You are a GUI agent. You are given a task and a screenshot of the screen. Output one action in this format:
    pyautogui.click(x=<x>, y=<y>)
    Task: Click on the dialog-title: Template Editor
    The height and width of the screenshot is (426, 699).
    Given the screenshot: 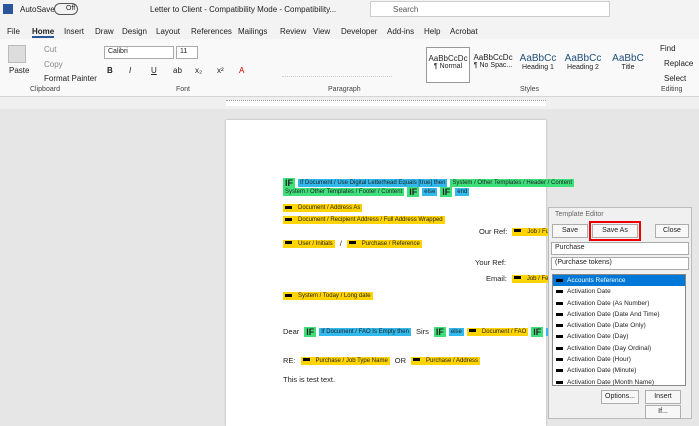 What is the action you would take?
    pyautogui.click(x=579, y=214)
    